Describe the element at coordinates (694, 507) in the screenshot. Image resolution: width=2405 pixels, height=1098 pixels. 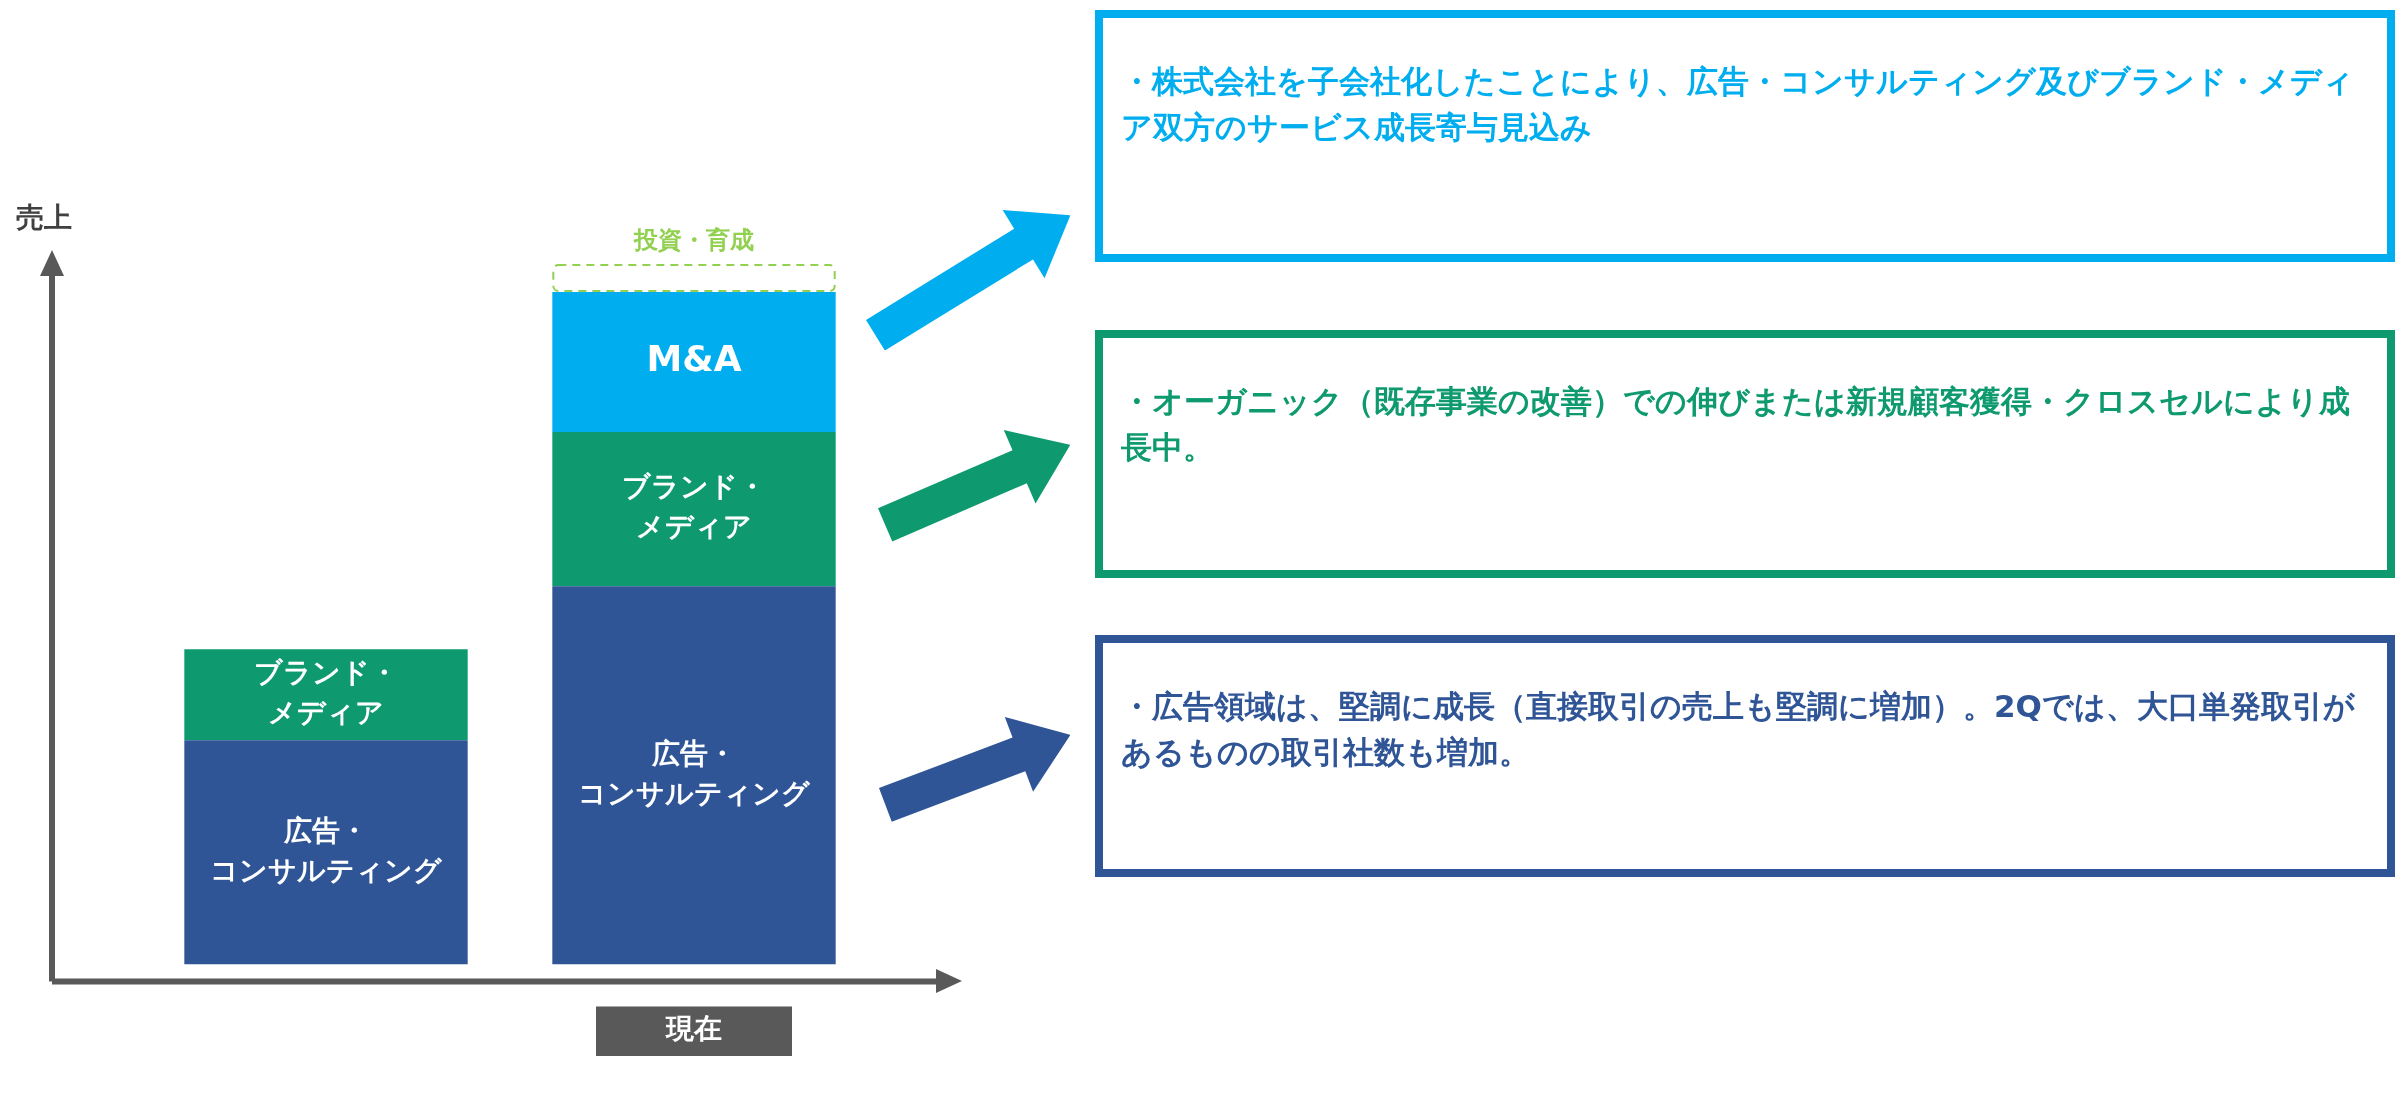
I see `text: ブランド・メディア` at that location.